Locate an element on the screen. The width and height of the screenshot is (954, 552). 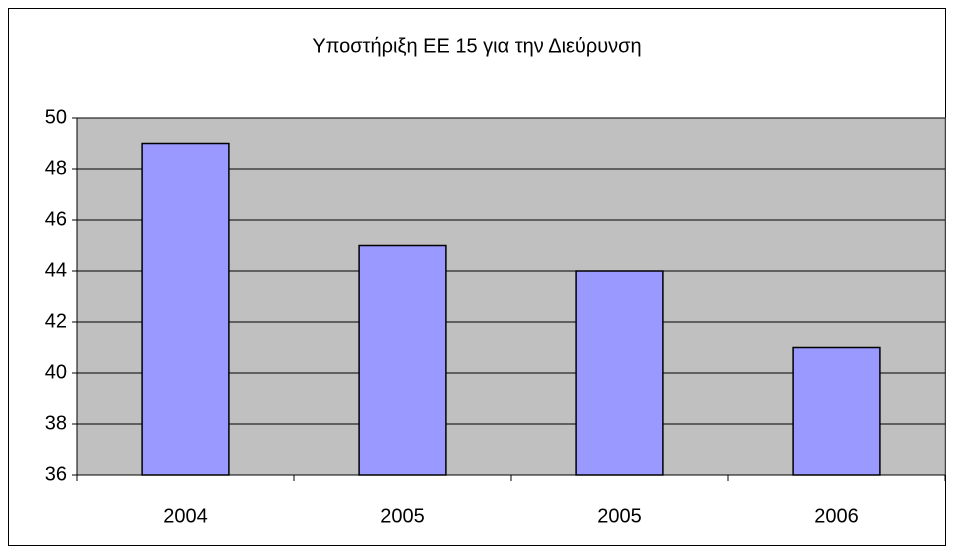
x-tick-label: 2004 is located at coordinates (185, 516).